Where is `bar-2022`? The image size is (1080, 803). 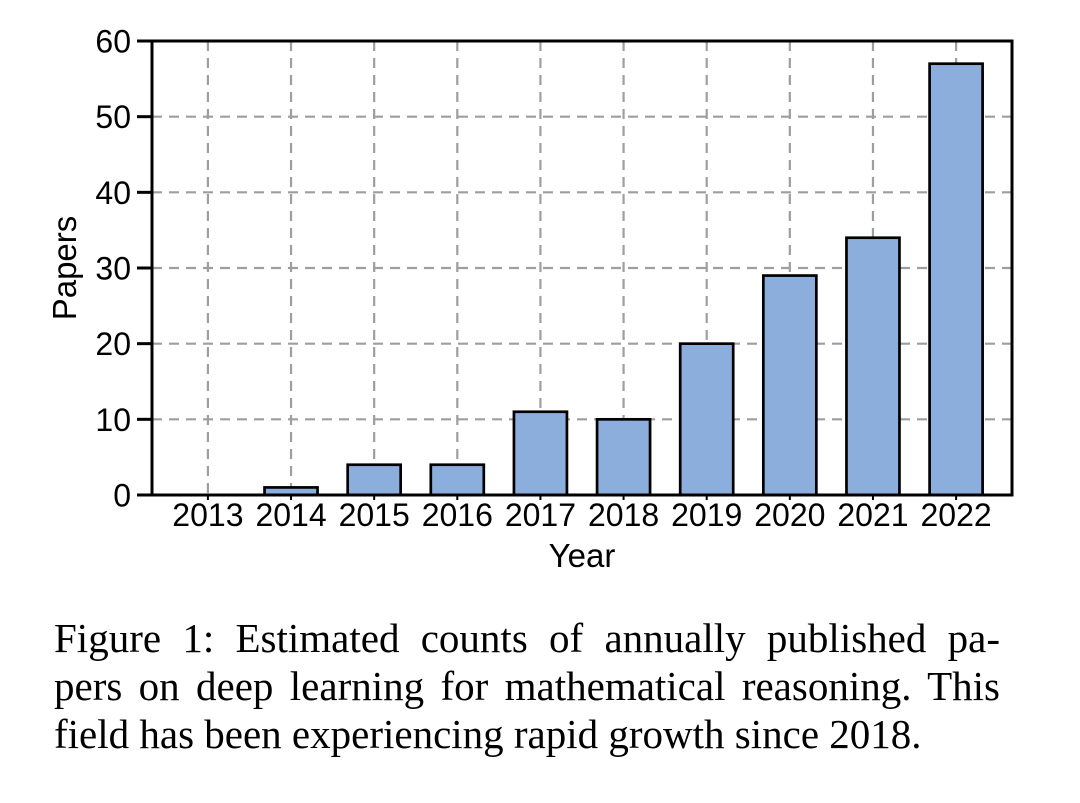 bar-2022 is located at coordinates (956, 279).